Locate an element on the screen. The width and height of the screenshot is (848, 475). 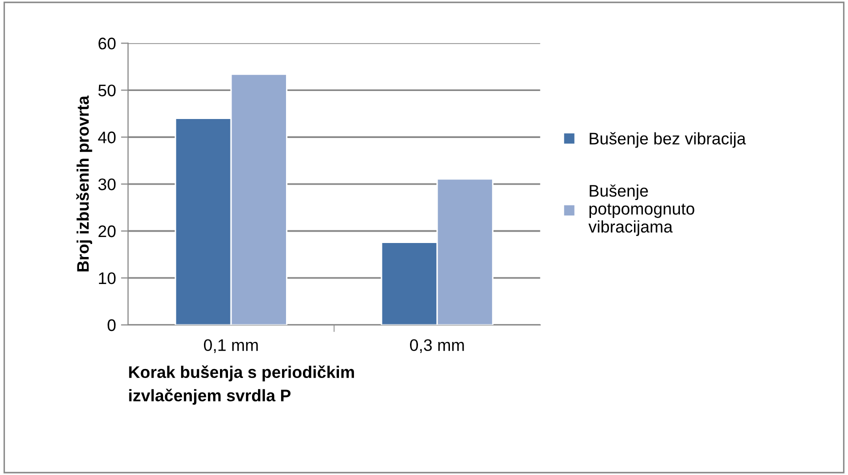
x-axis-title: Korak bušenja s periodičkim izvlačenjem svrdla P is located at coordinates (241, 385).